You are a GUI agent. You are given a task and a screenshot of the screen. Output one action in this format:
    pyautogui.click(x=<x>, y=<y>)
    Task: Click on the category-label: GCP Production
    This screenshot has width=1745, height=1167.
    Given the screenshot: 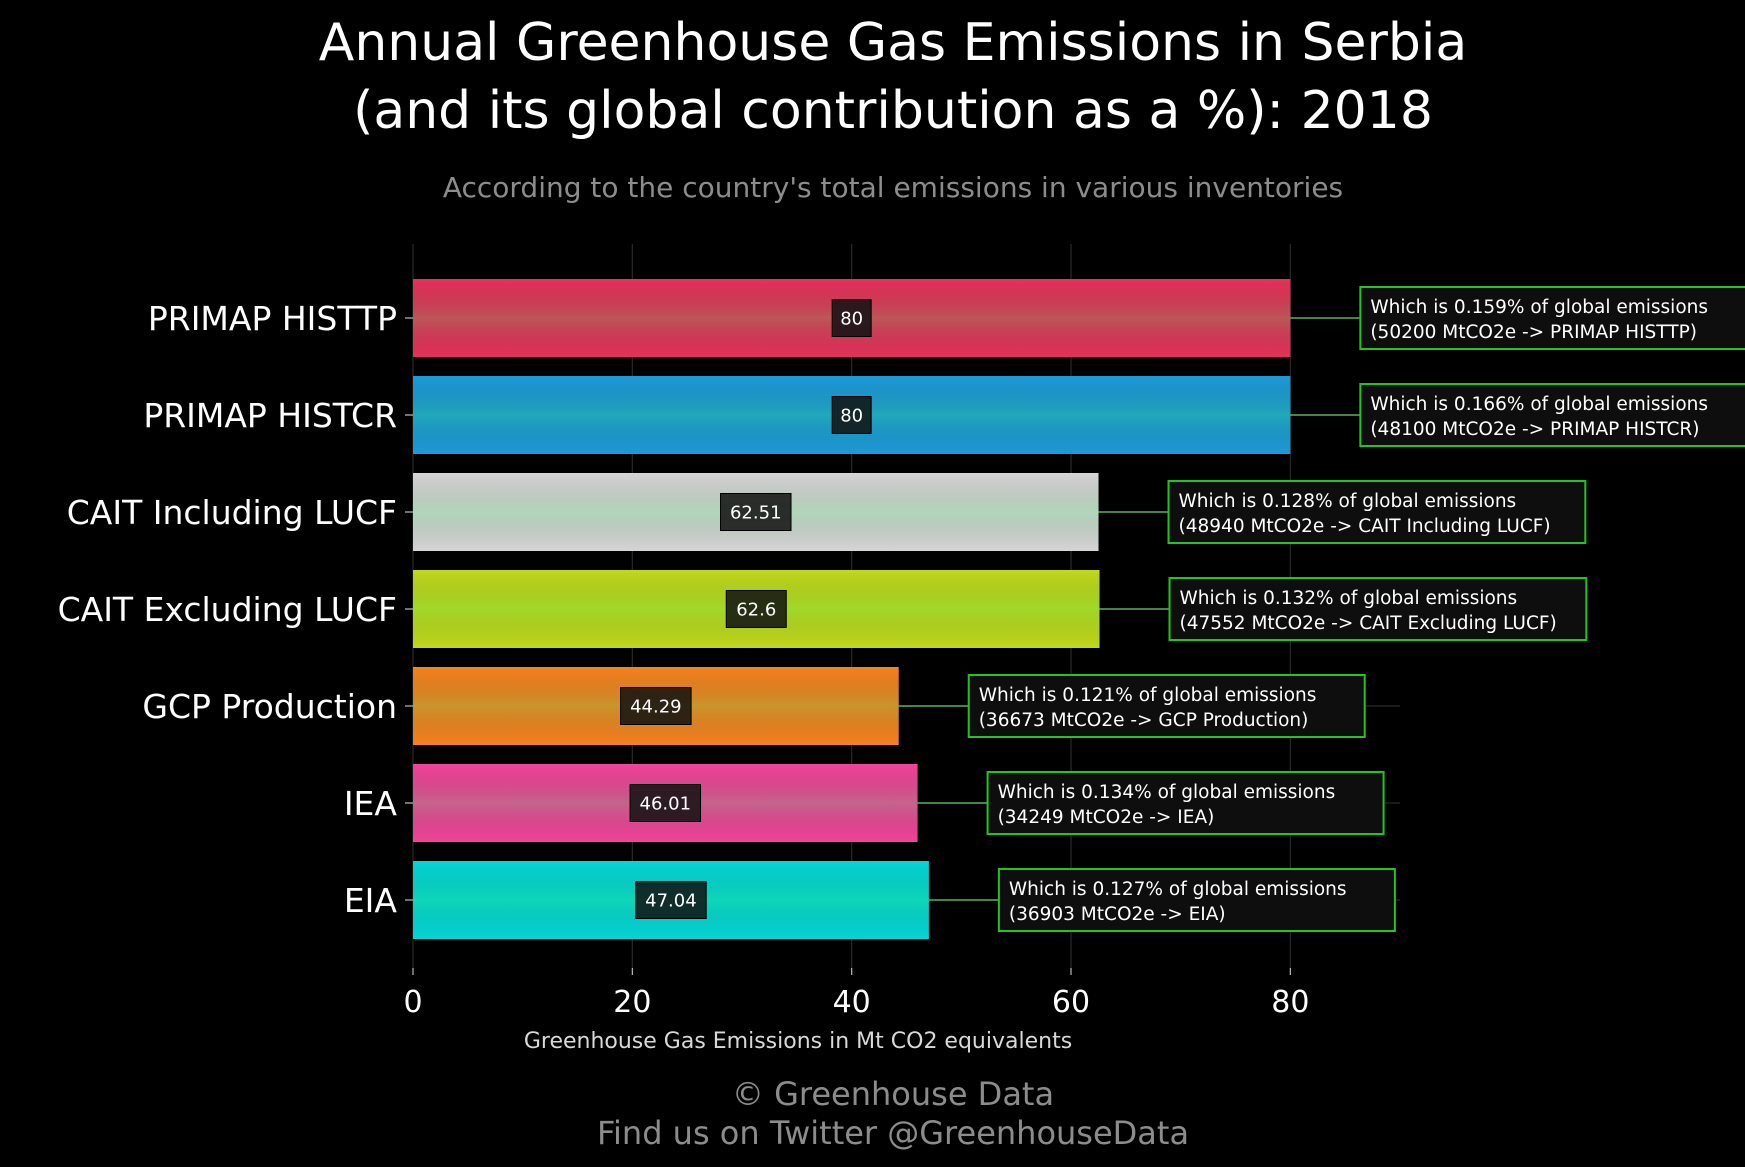 What is the action you would take?
    pyautogui.click(x=269, y=706)
    